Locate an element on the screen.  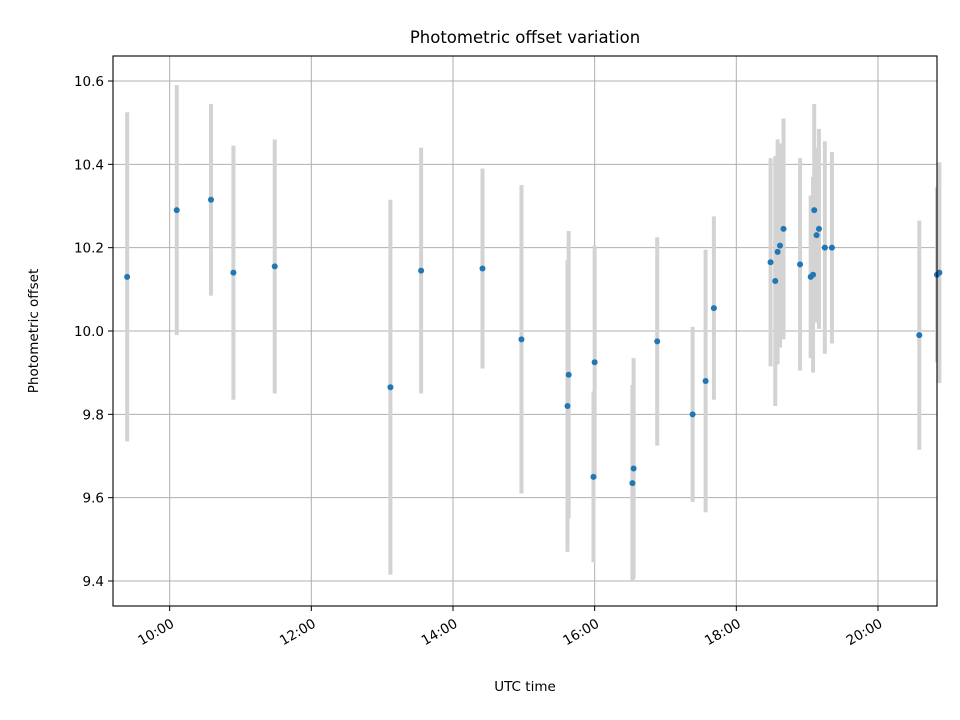
y-tick-label: 9.4 is located at coordinates (93, 582).